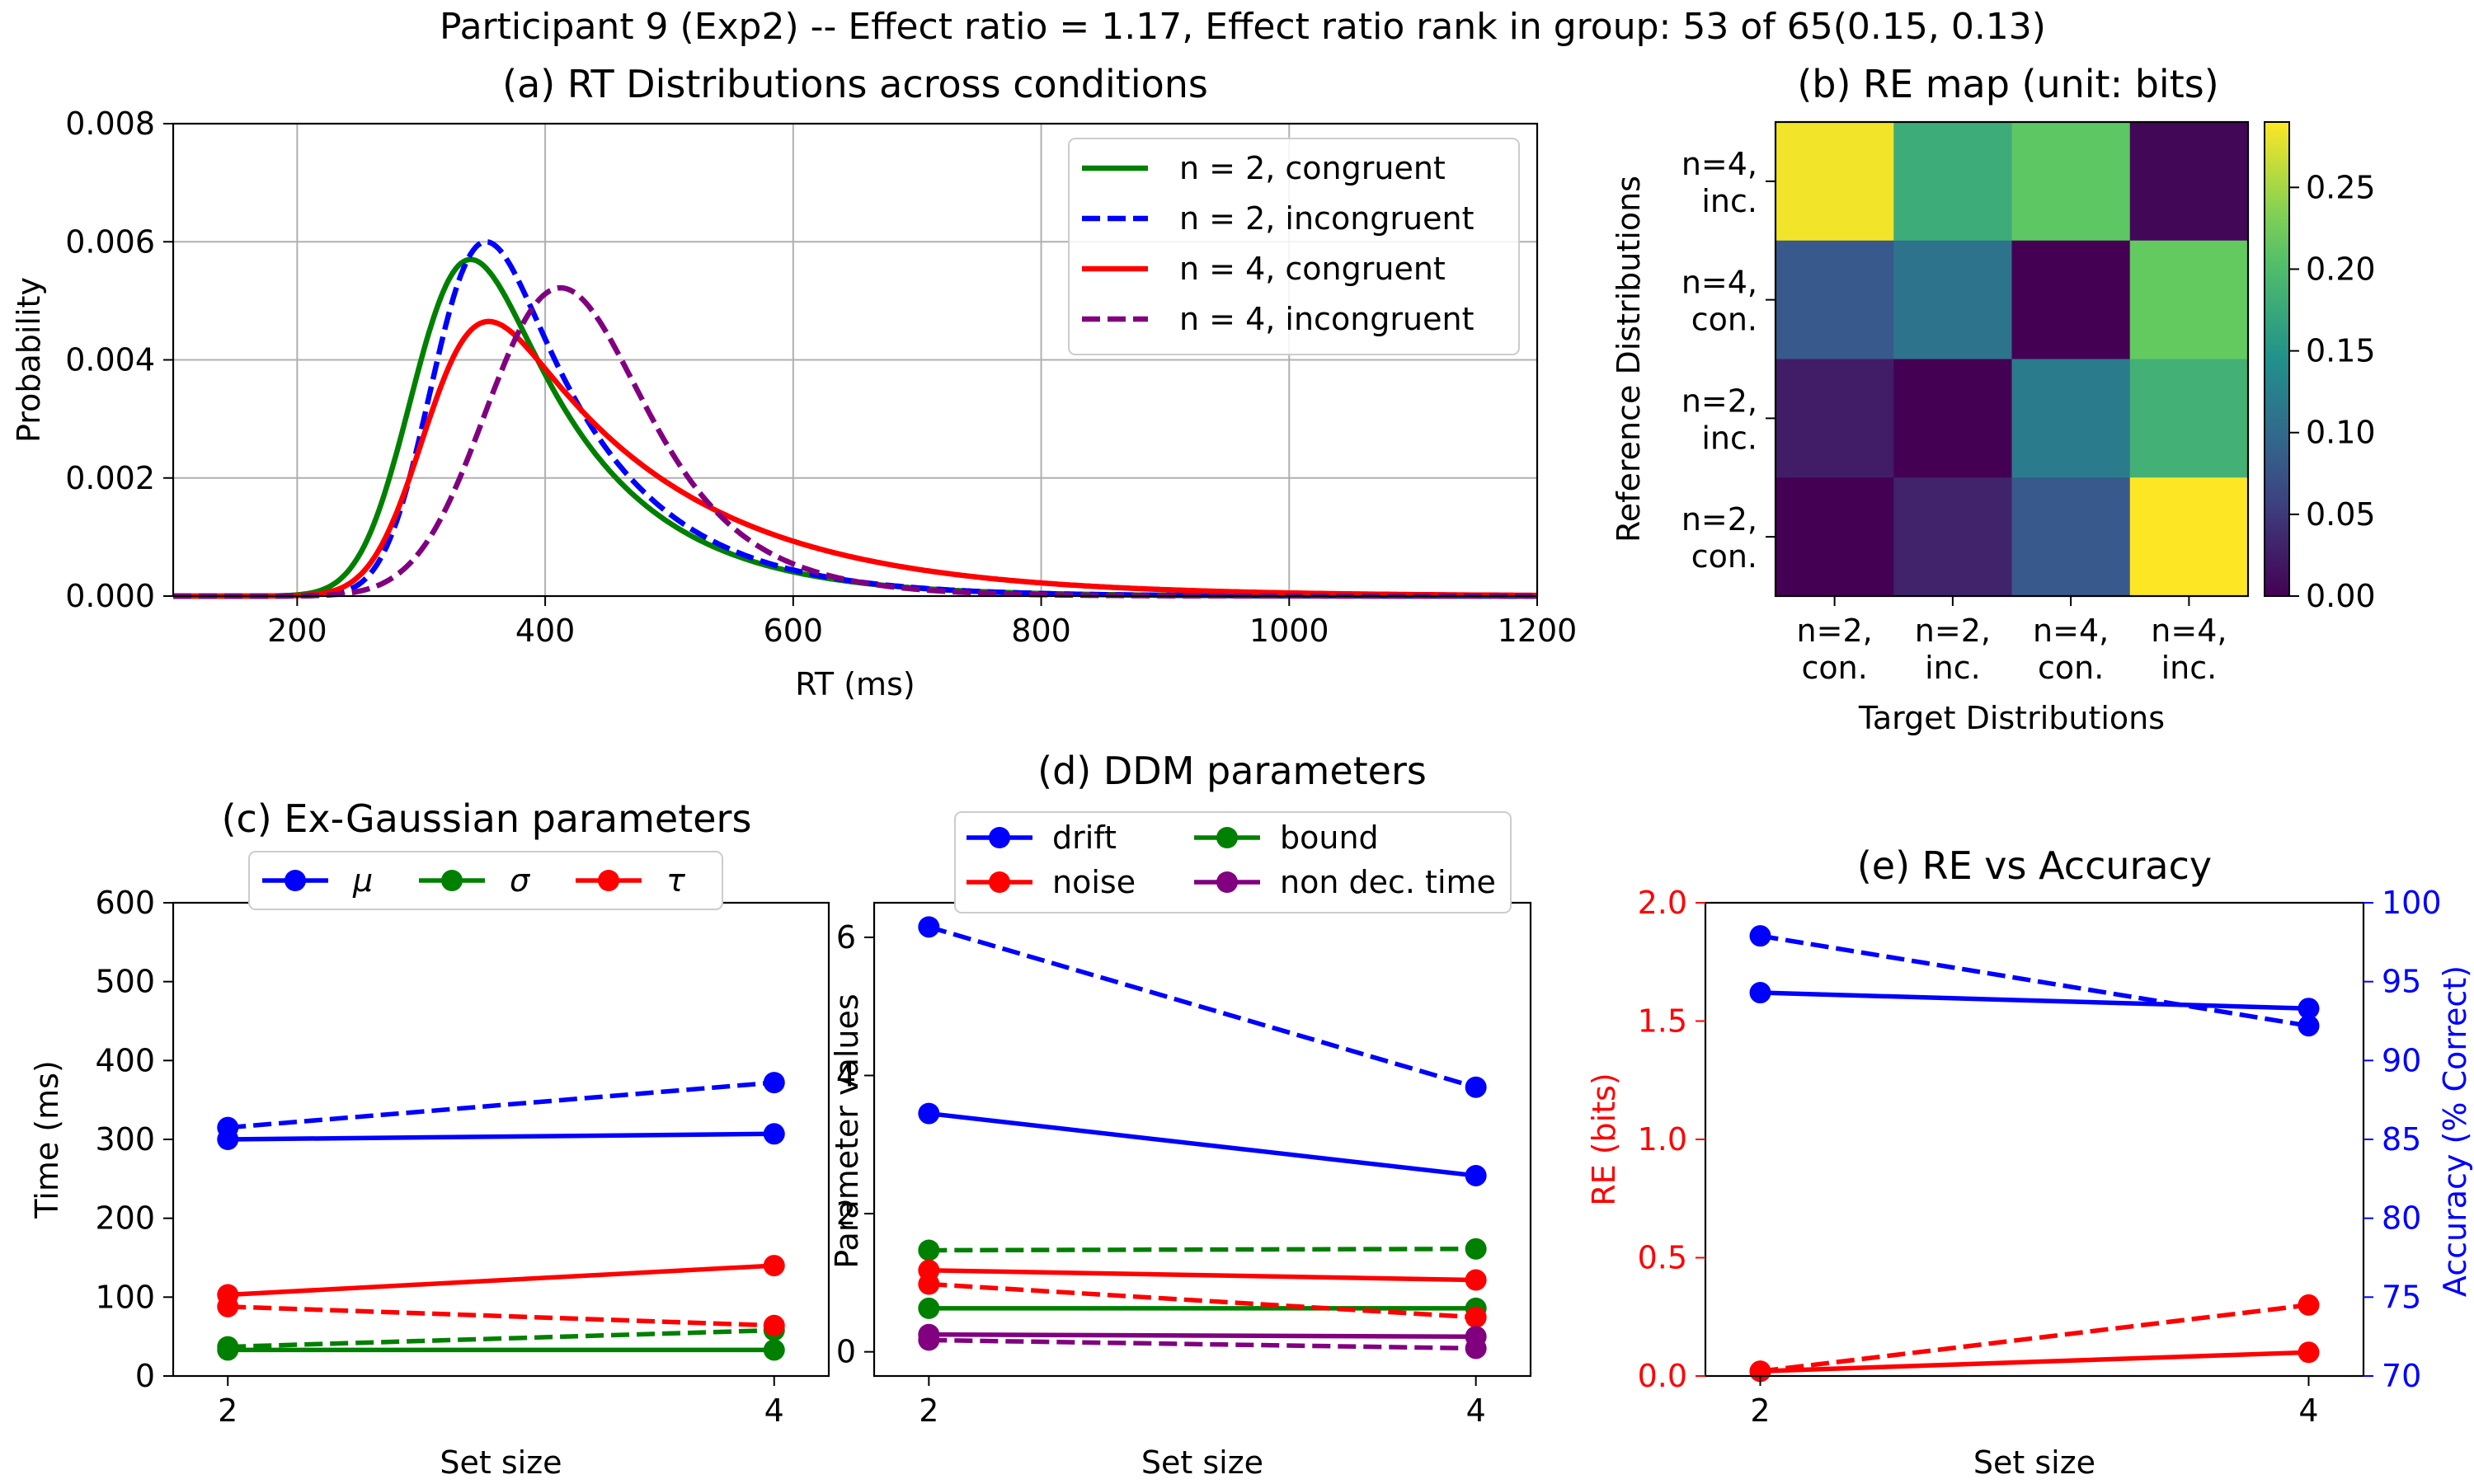 The width and height of the screenshot is (2474, 1484). I want to click on panel-e-left-y-axis-label: RE (bits), so click(1604, 1139).